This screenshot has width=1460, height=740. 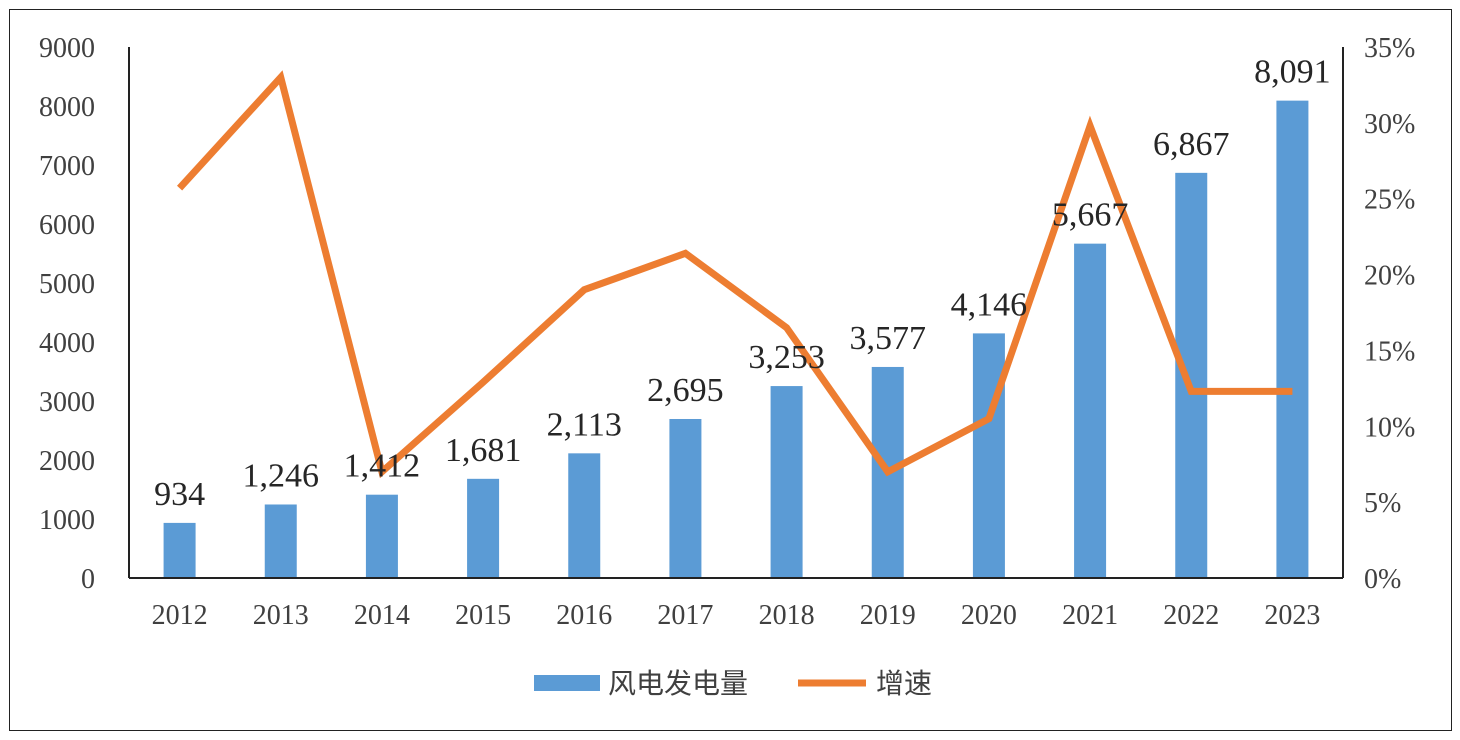 I want to click on x-tick-label: 2021, so click(x=1090, y=615).